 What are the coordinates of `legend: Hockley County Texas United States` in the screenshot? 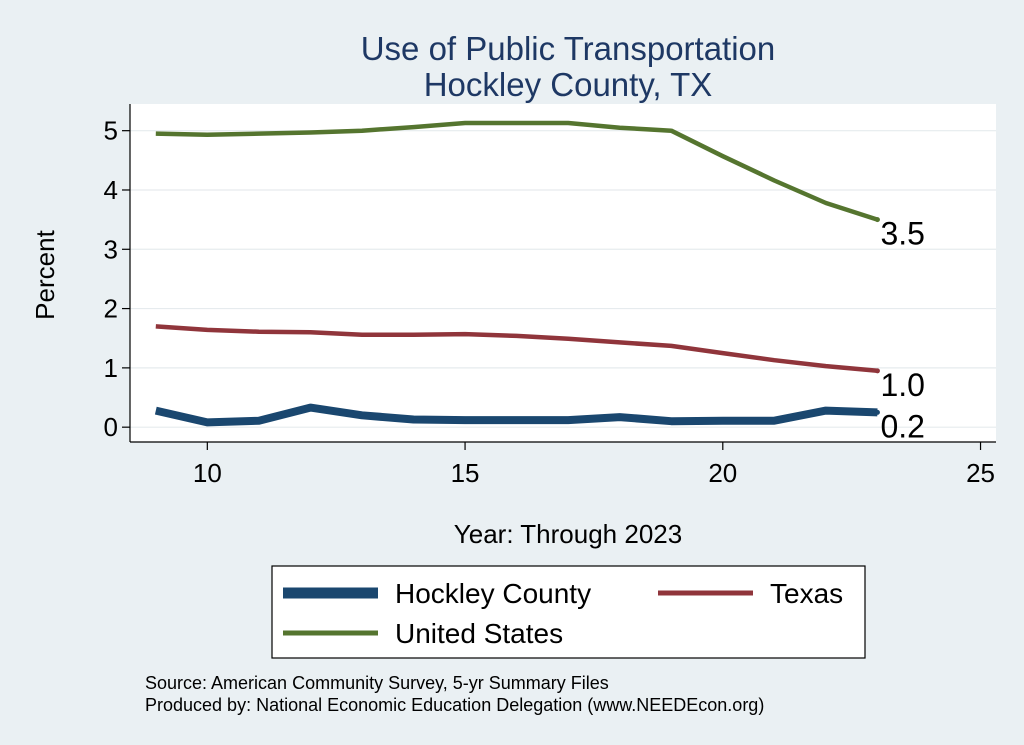 It's located at (568, 612).